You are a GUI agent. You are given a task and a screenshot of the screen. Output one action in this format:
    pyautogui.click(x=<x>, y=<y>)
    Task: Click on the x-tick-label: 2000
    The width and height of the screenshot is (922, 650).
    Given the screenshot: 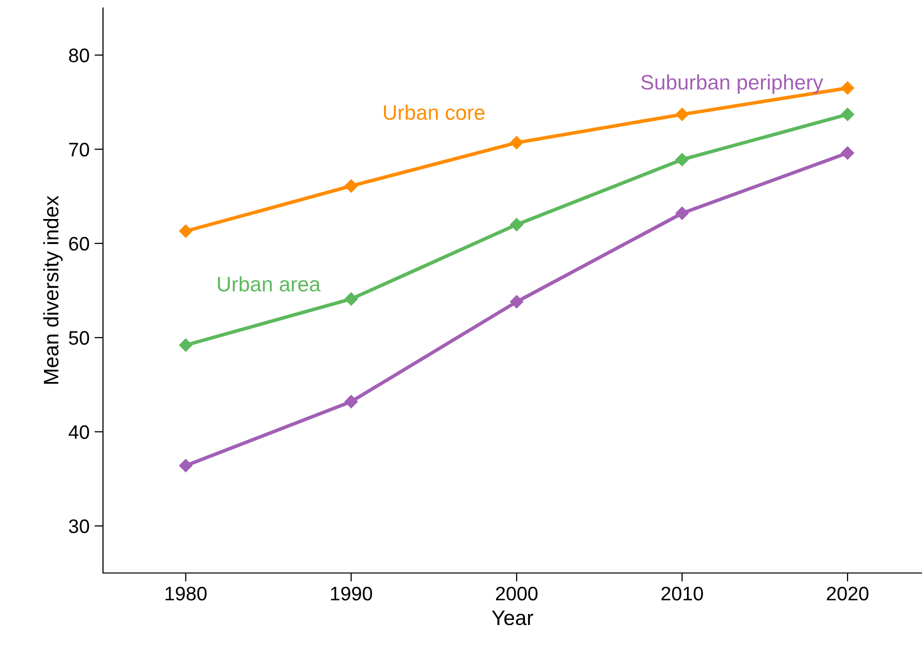 What is the action you would take?
    pyautogui.click(x=517, y=593)
    